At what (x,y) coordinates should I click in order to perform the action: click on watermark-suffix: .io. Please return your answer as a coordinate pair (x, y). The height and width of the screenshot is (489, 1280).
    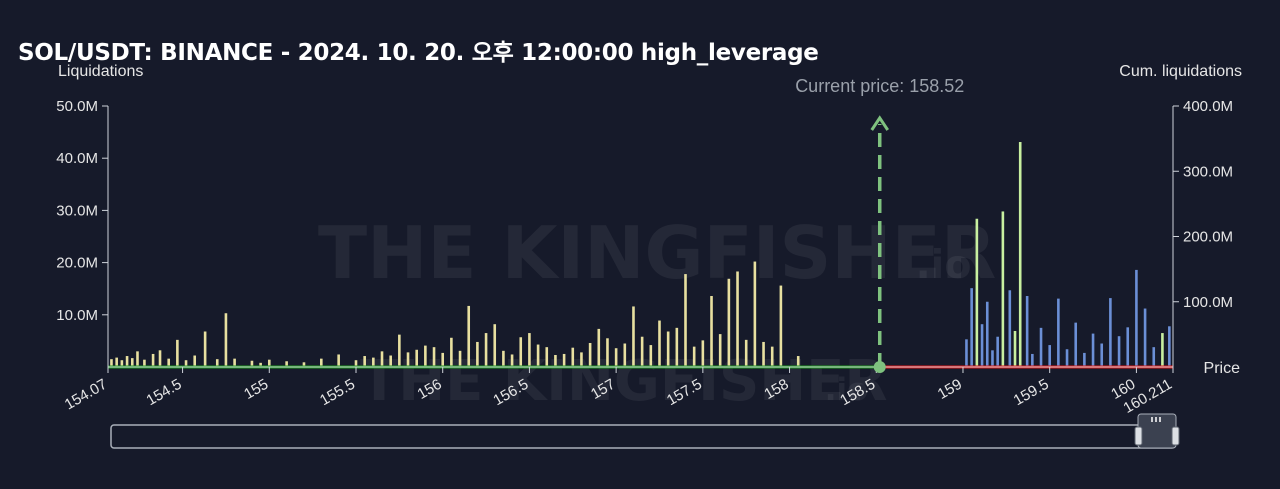
    Looking at the image, I should click on (944, 265).